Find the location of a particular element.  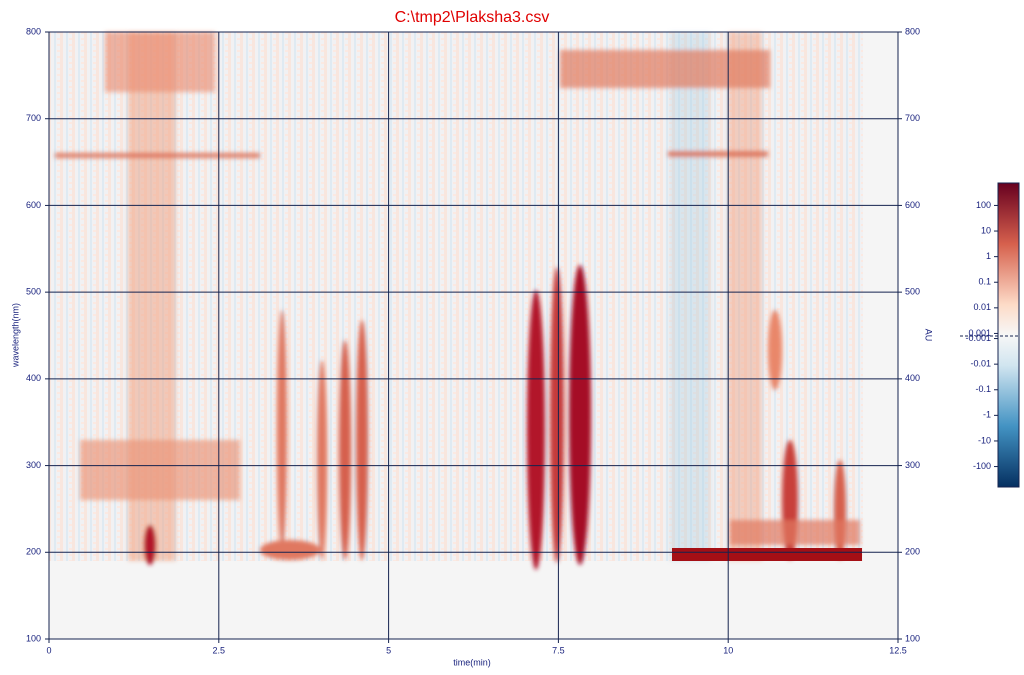

x-tick-label: 5 is located at coordinates (388, 650).